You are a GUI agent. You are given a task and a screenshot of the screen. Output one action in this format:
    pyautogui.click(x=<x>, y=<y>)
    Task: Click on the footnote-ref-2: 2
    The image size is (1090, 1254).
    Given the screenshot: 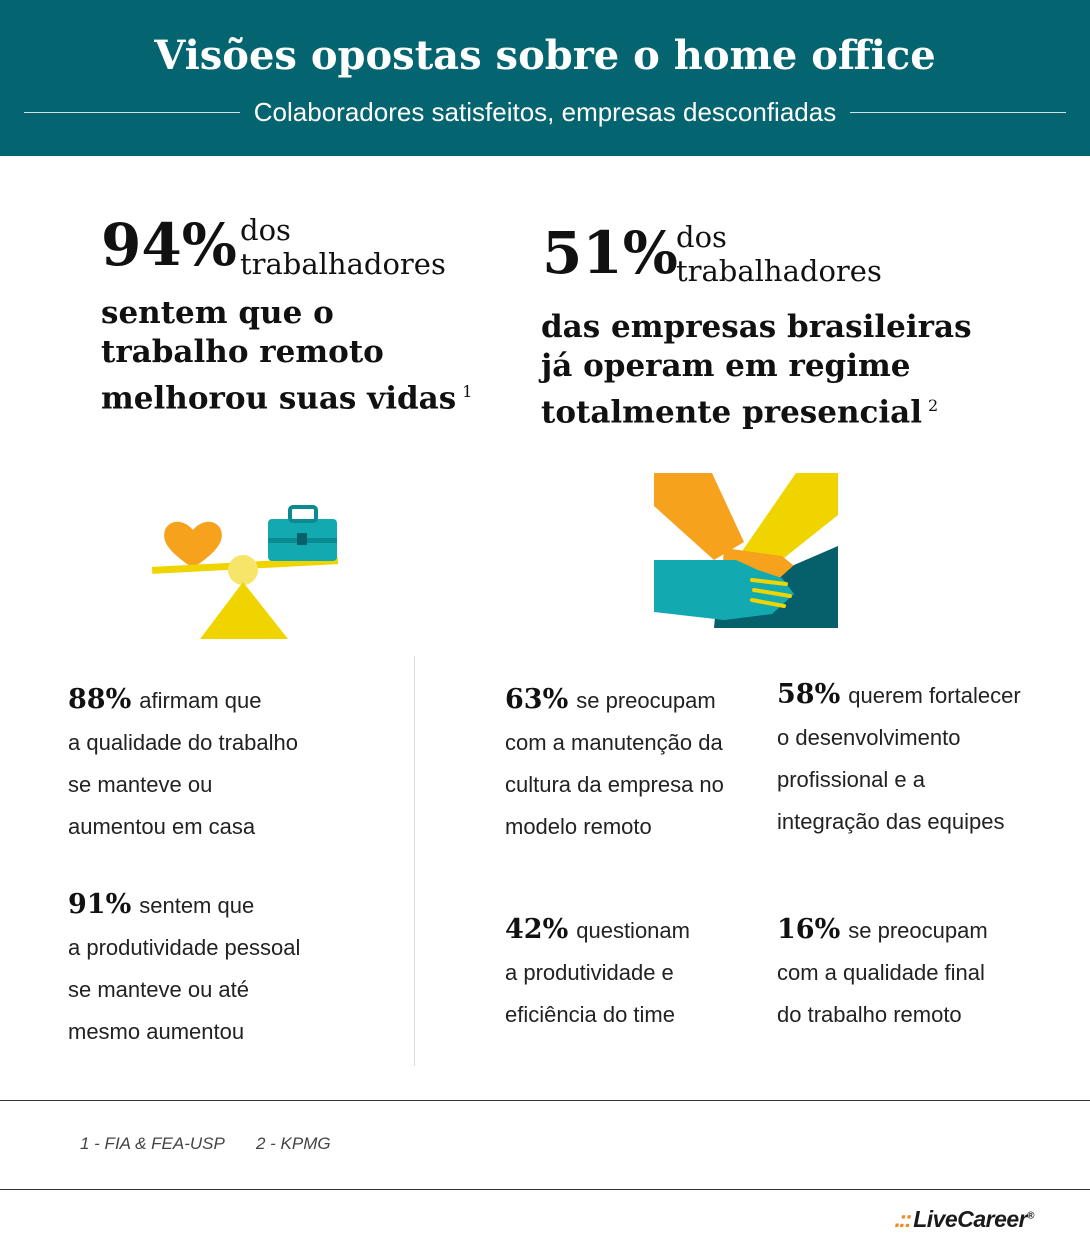 What is the action you would take?
    pyautogui.click(x=933, y=405)
    